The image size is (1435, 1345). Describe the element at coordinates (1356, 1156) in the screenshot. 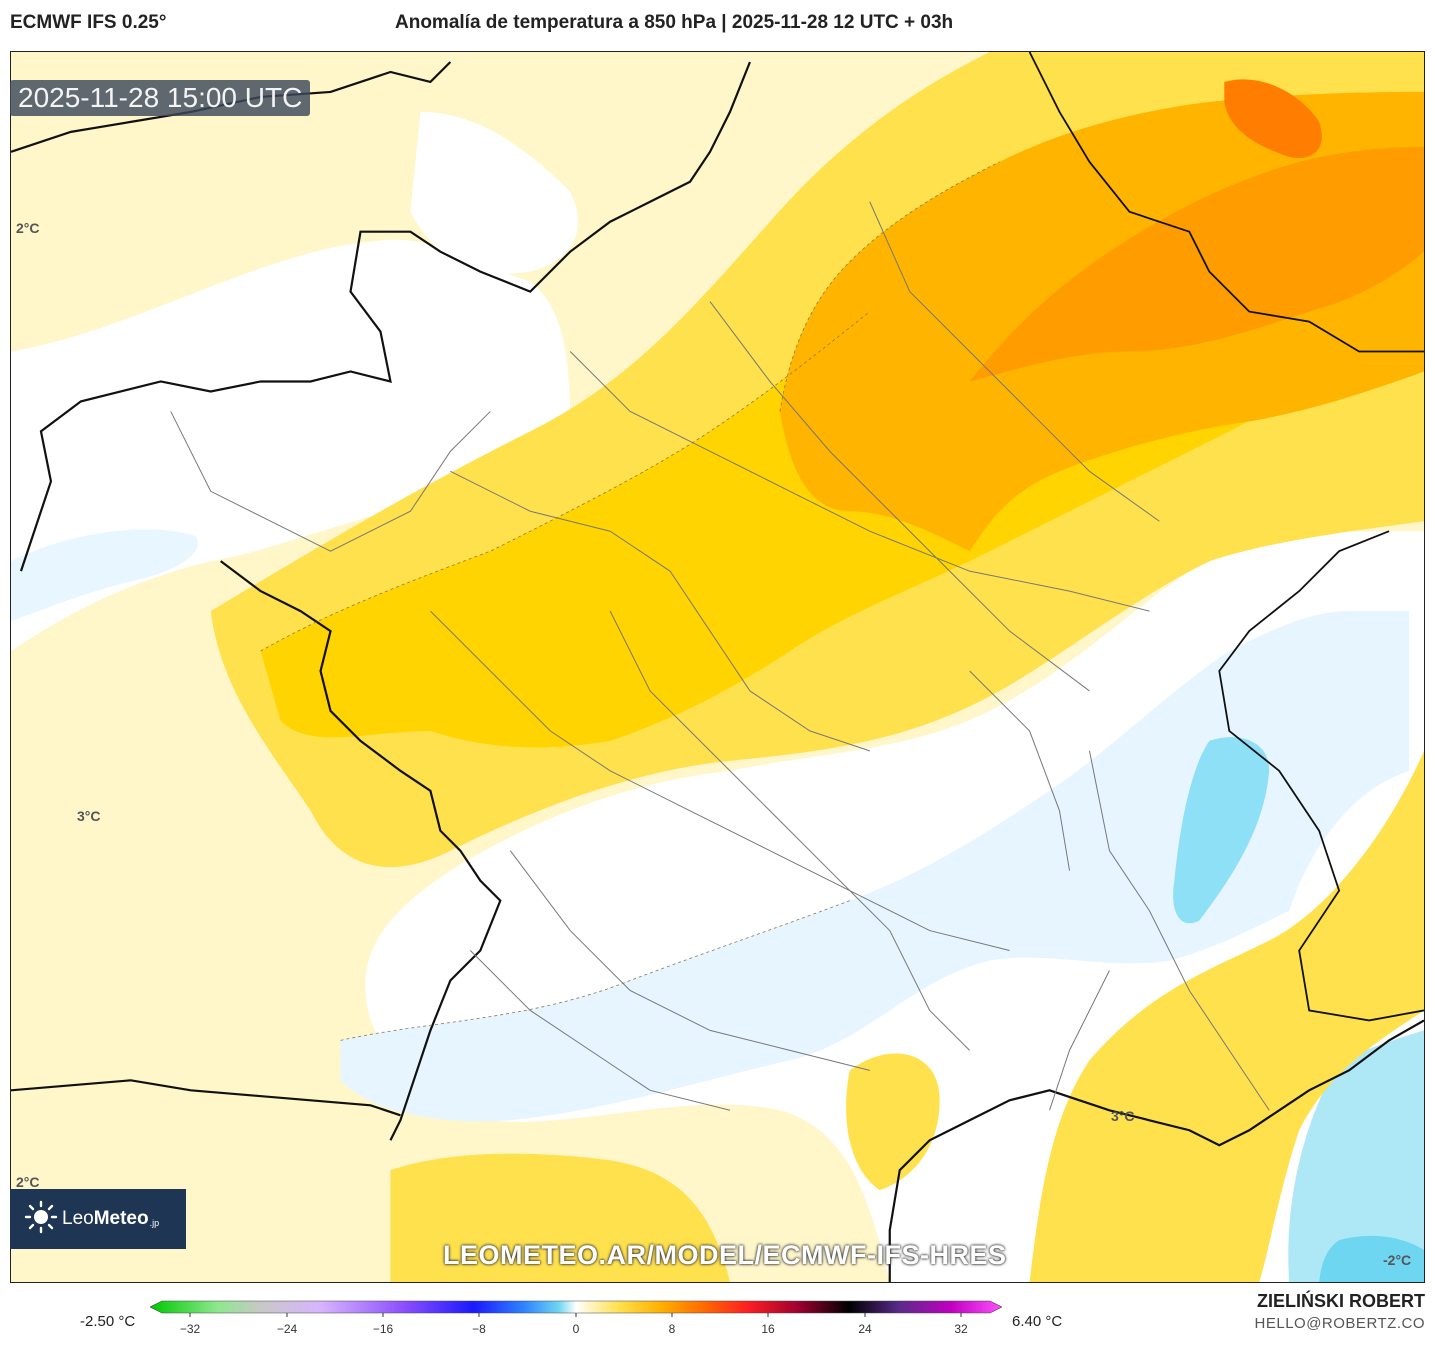

I see `anomaly-zone-cyan-med` at that location.